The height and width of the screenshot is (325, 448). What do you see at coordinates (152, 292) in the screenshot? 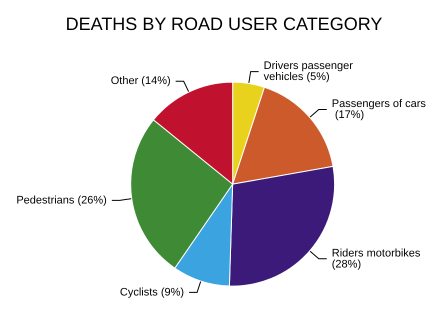
I see `slice-label: Cyclists (9%)` at bounding box center [152, 292].